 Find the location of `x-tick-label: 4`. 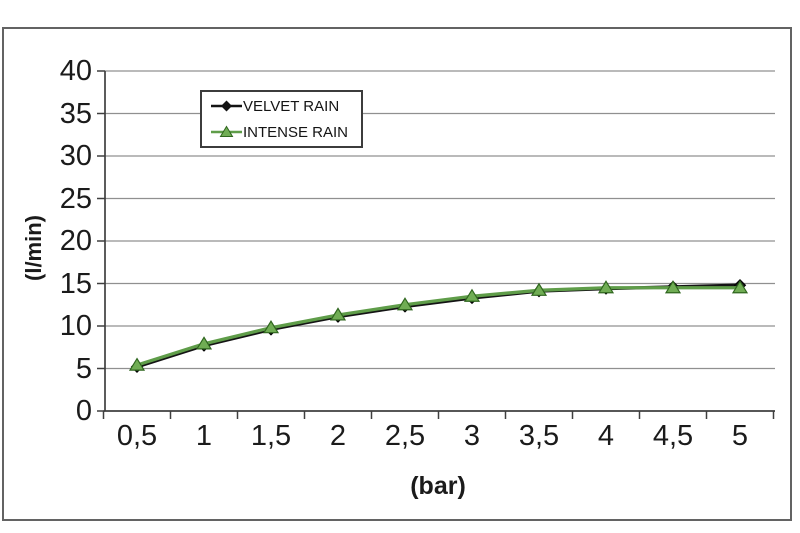

x-tick-label: 4 is located at coordinates (606, 436).